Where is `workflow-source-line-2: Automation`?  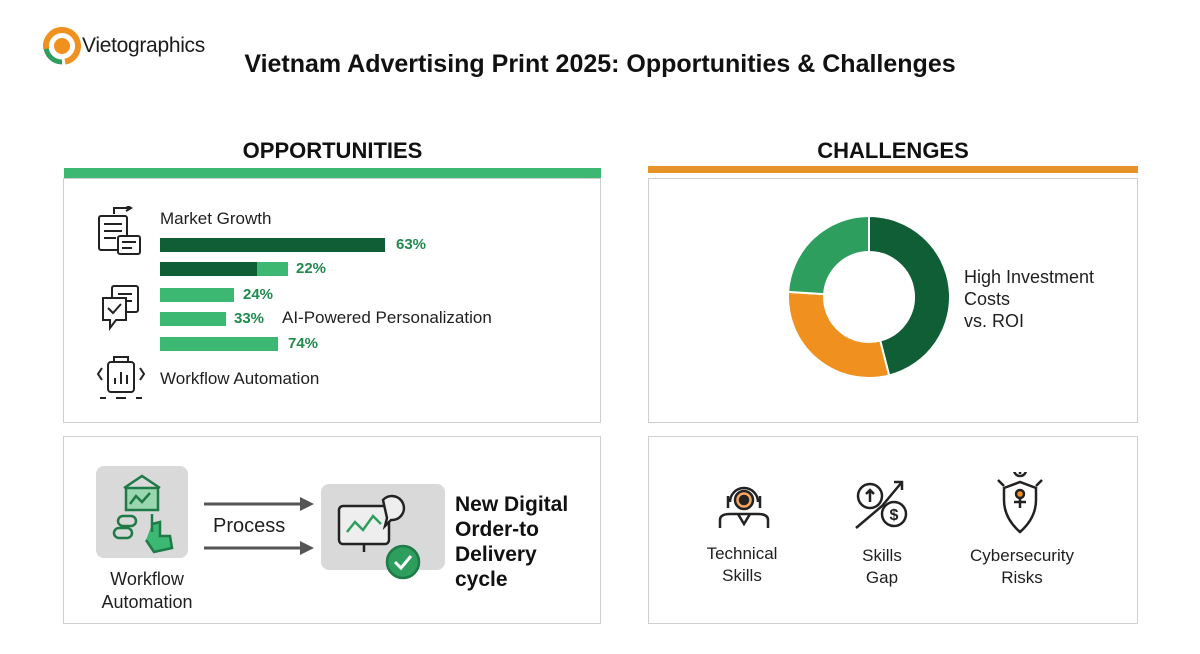 workflow-source-line-2: Automation is located at coordinates (147, 602).